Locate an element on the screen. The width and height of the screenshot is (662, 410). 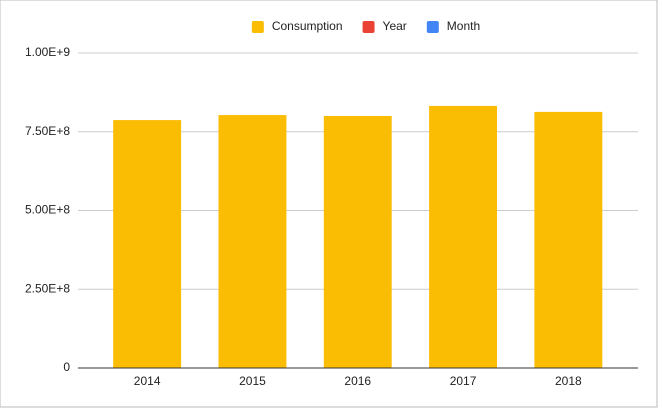
x-tick-label: 2017 is located at coordinates (463, 381).